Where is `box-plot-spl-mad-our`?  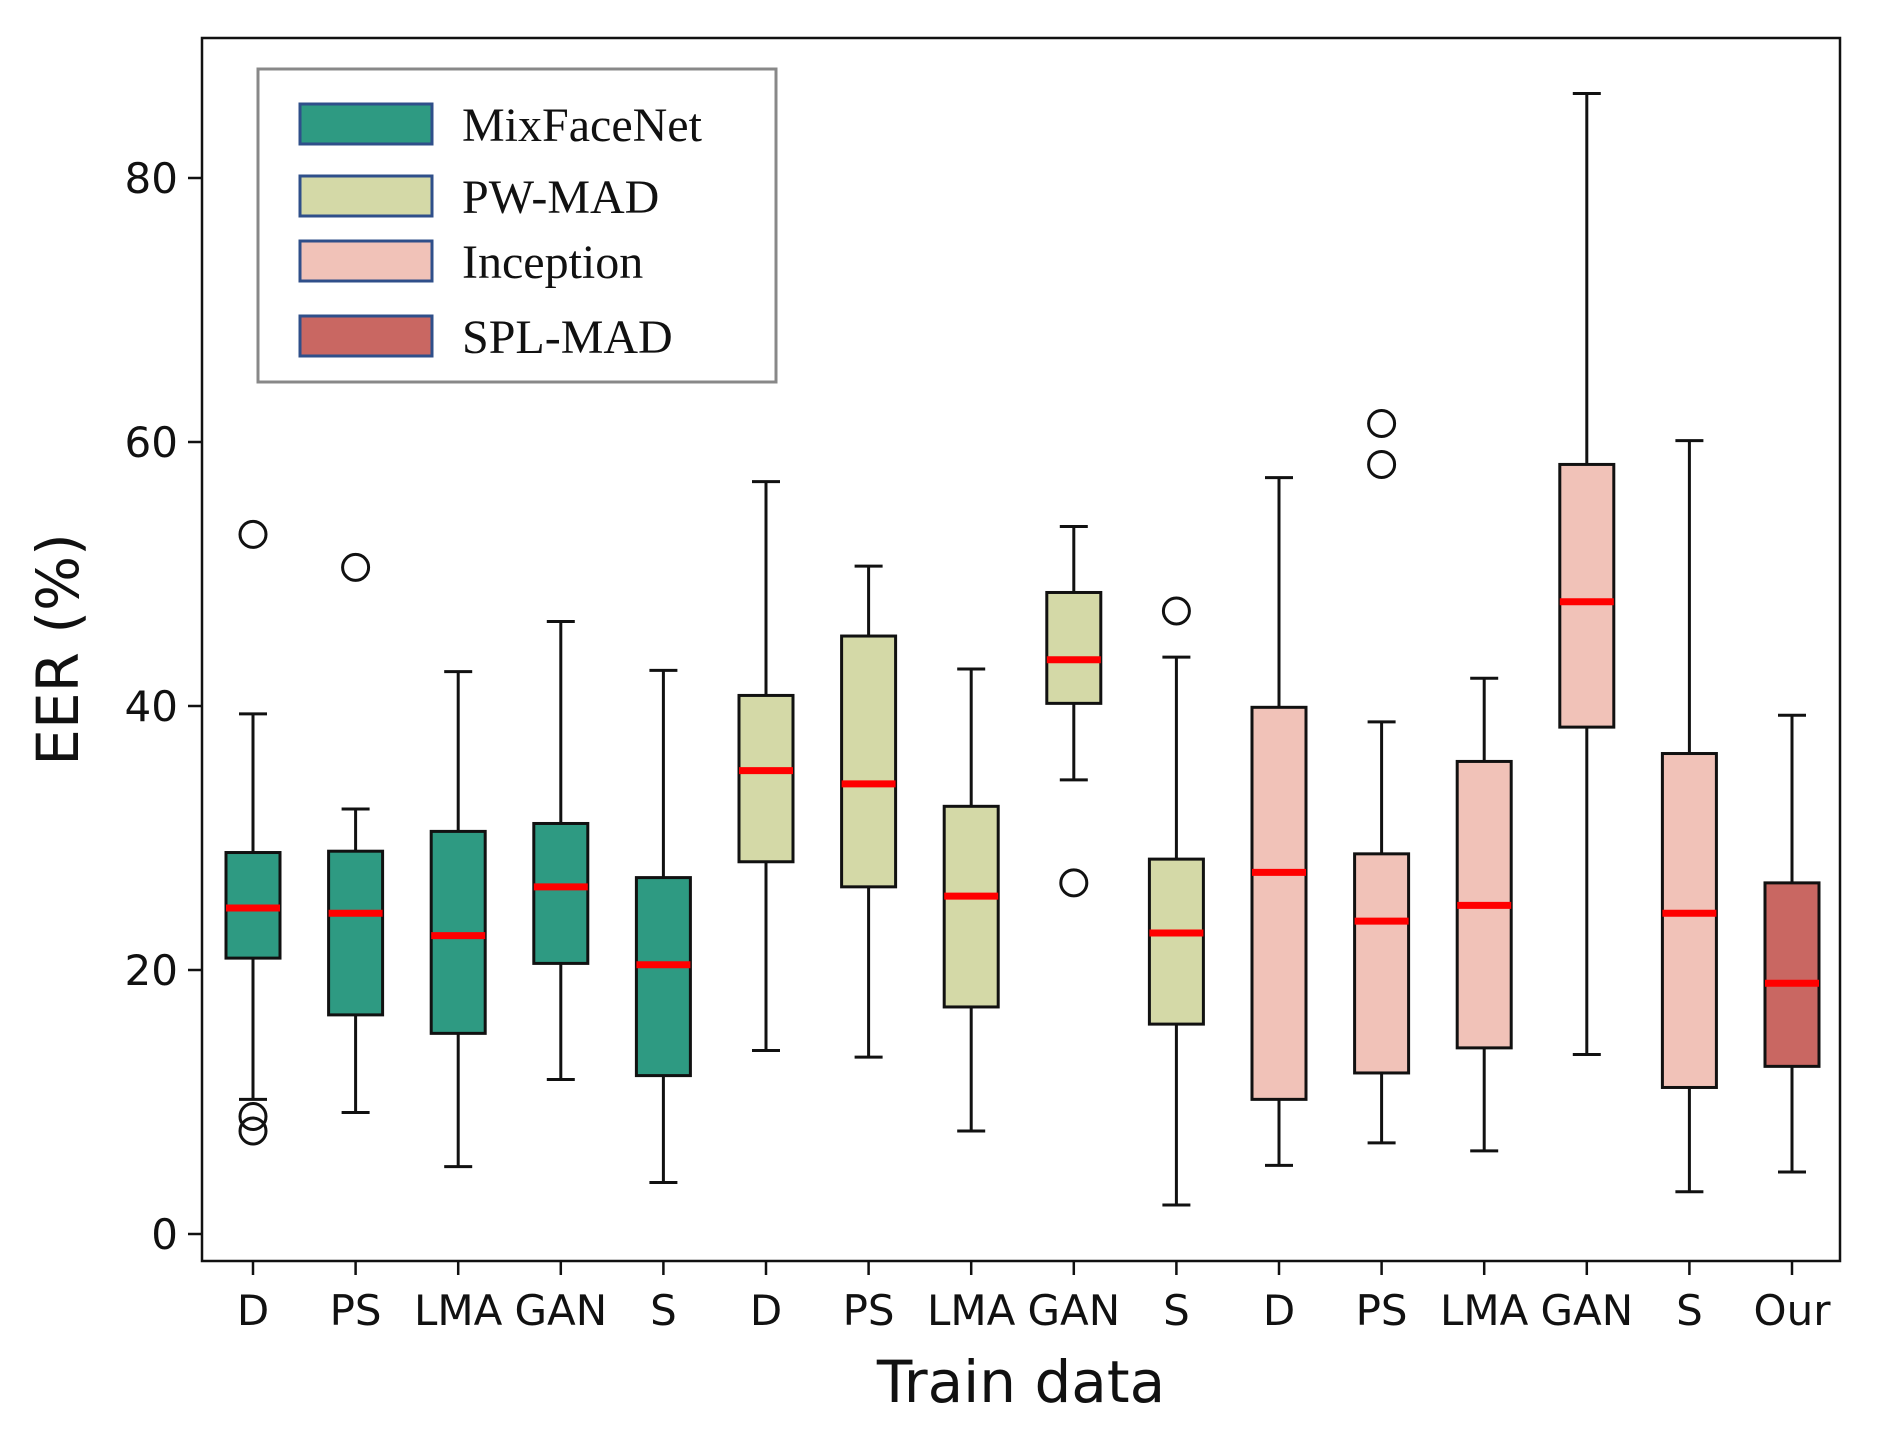 box-plot-spl-mad-our is located at coordinates (1792, 943).